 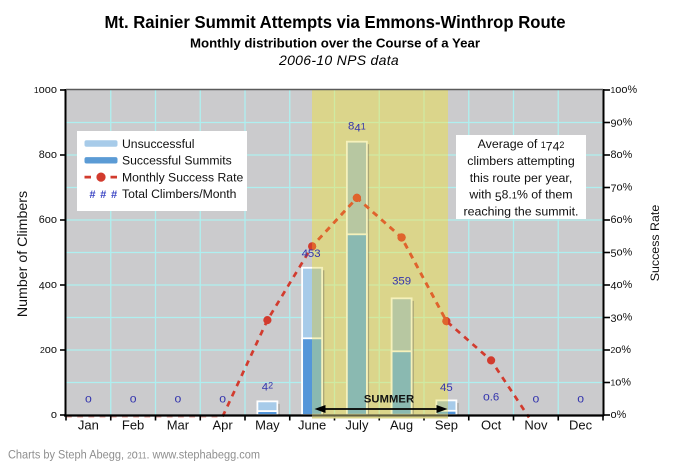 I want to click on svg-text: 841, so click(x=357, y=128).